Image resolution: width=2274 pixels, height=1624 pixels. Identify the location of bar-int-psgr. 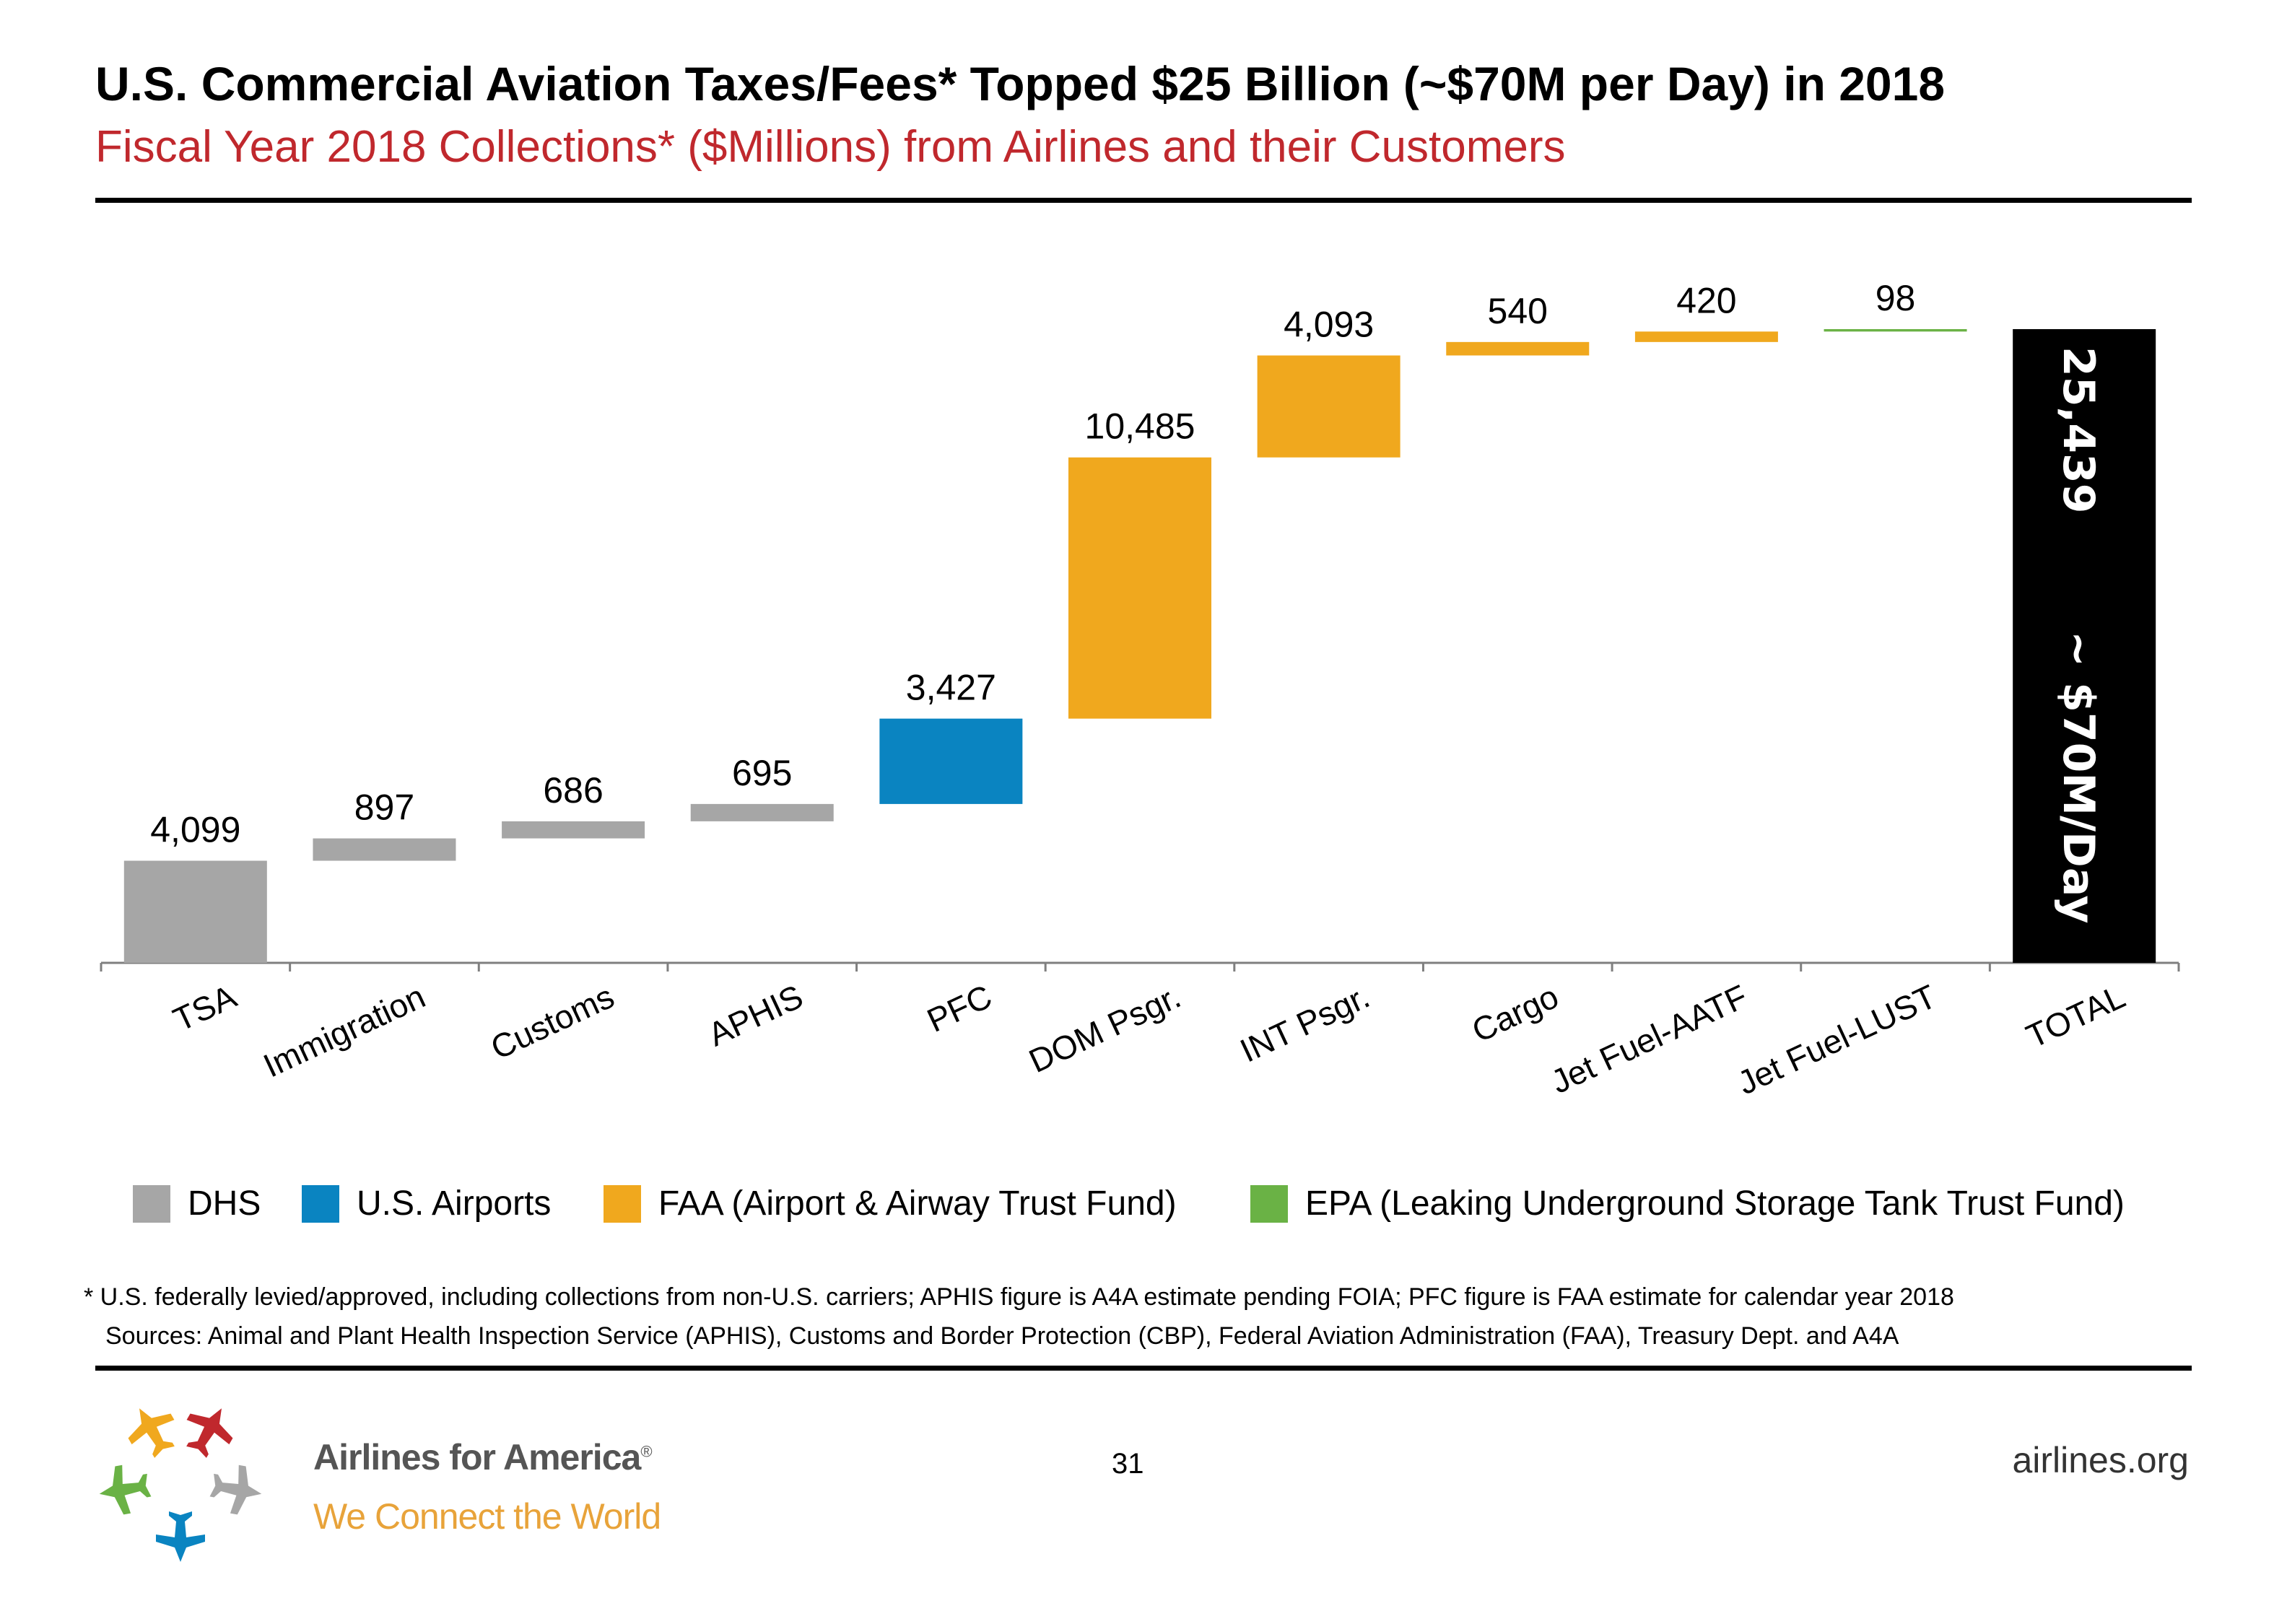
(1328, 406).